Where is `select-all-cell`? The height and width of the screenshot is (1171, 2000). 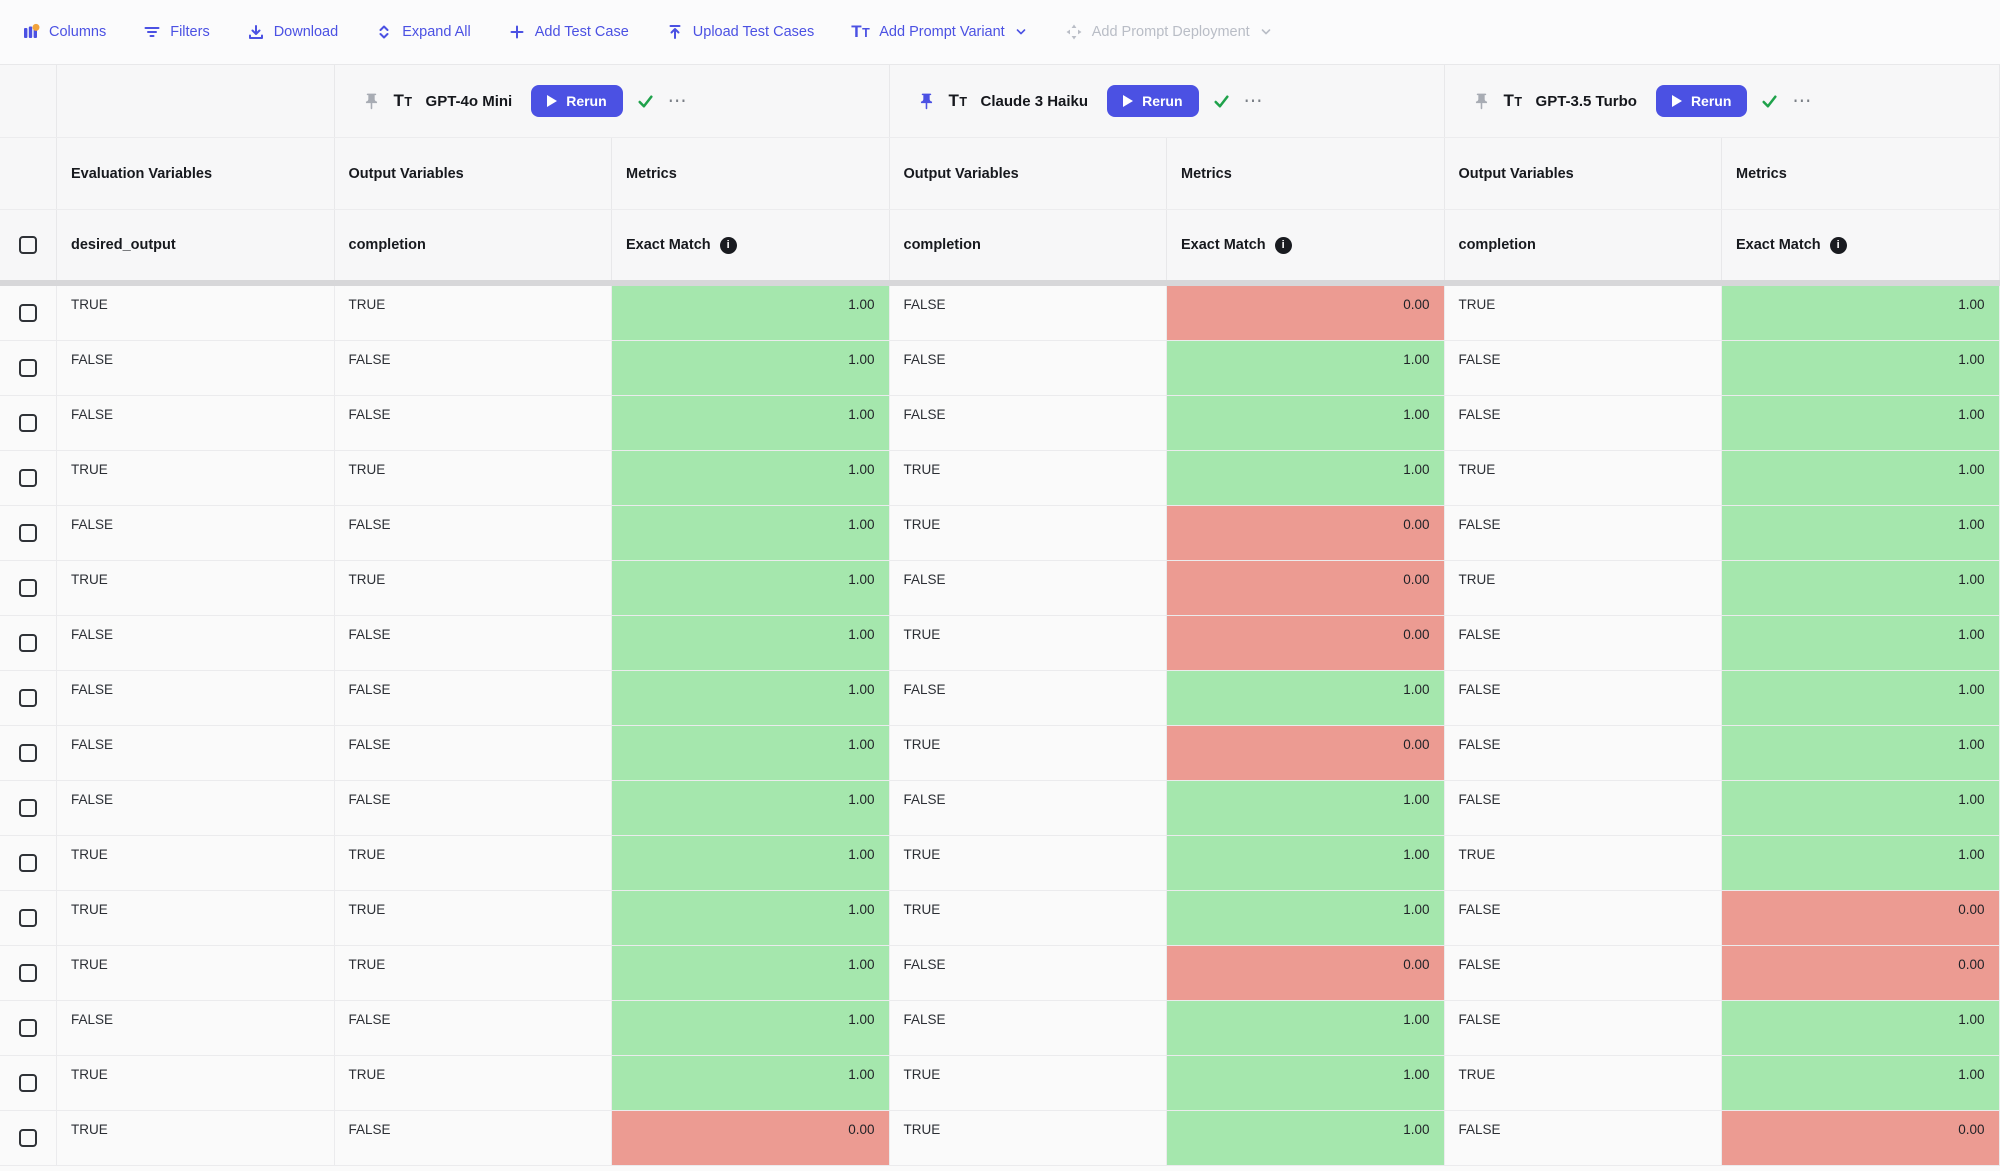 select-all-cell is located at coordinates (28, 245).